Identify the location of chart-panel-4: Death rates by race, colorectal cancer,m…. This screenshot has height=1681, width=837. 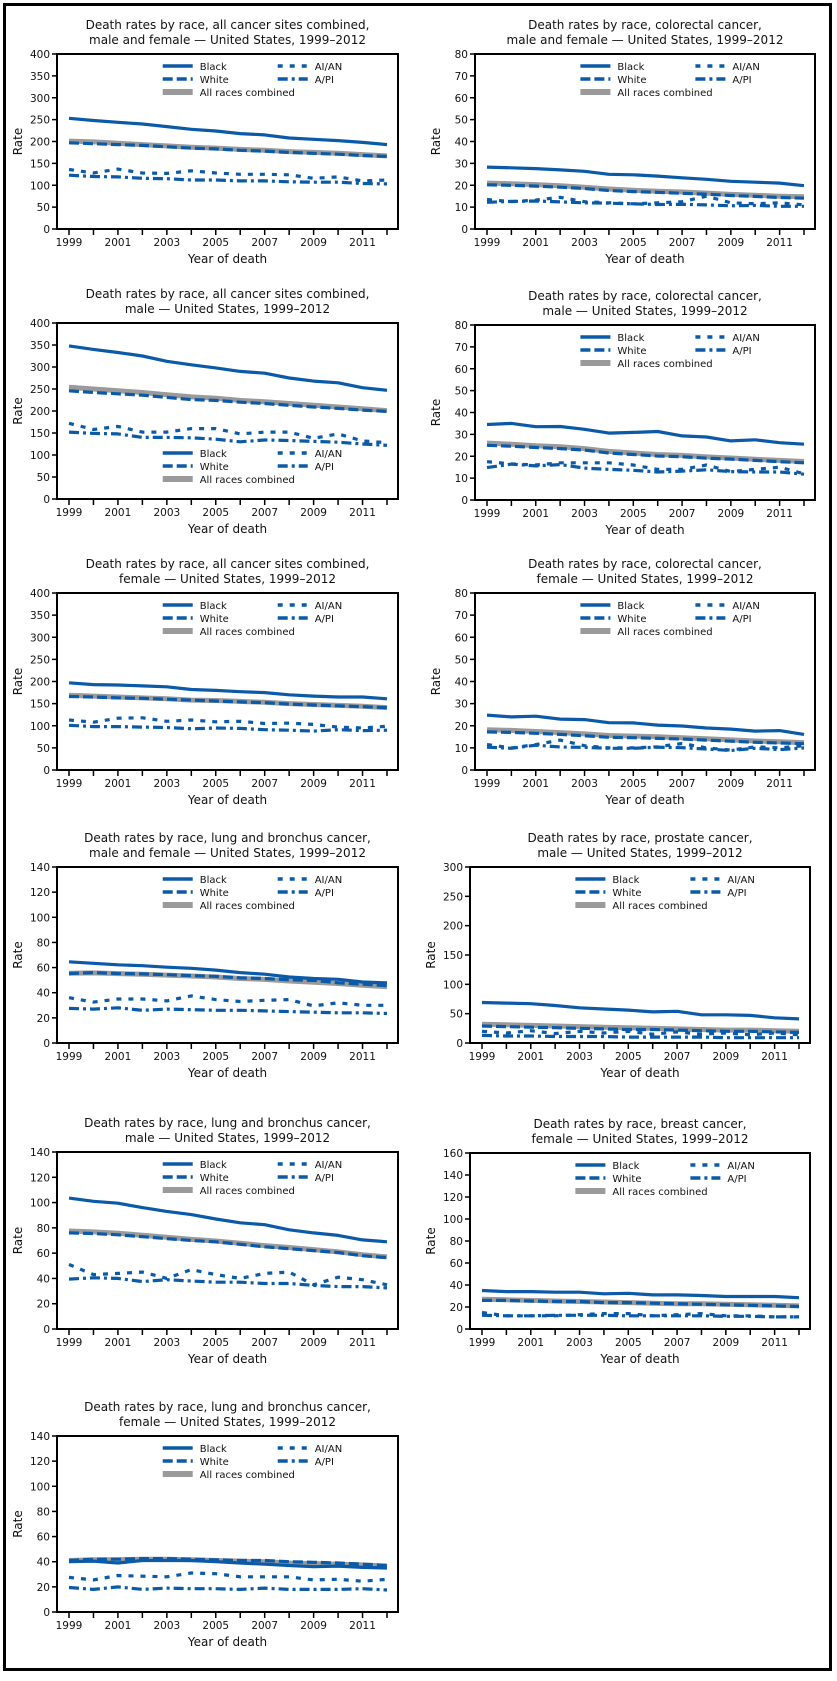
(622, 413).